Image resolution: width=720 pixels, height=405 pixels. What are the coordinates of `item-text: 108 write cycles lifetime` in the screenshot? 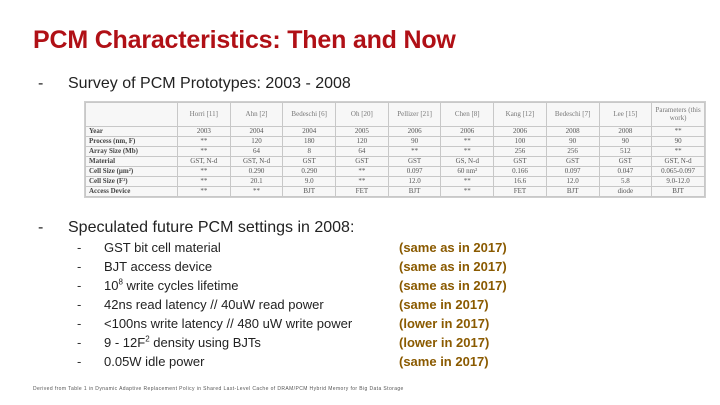 It's located at (171, 285).